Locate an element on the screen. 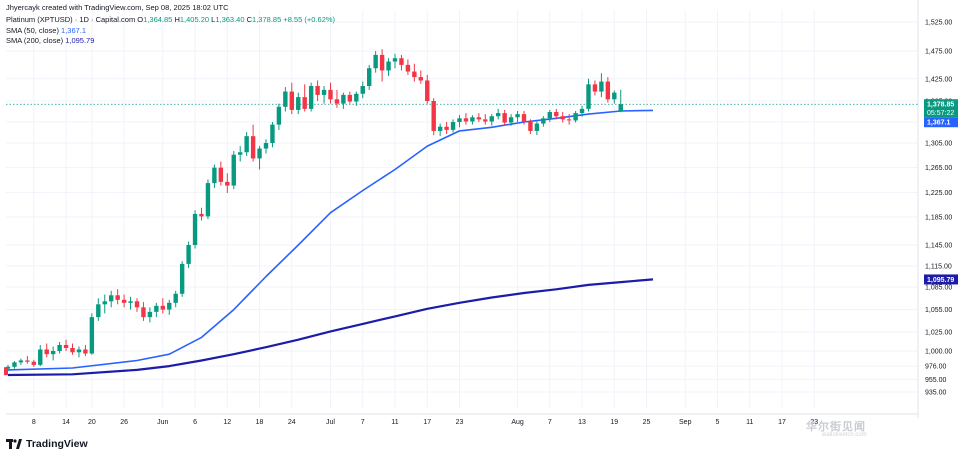 The height and width of the screenshot is (460, 964). sma50-legend: SMA (50, close) 1,367.1 is located at coordinates (46, 31).